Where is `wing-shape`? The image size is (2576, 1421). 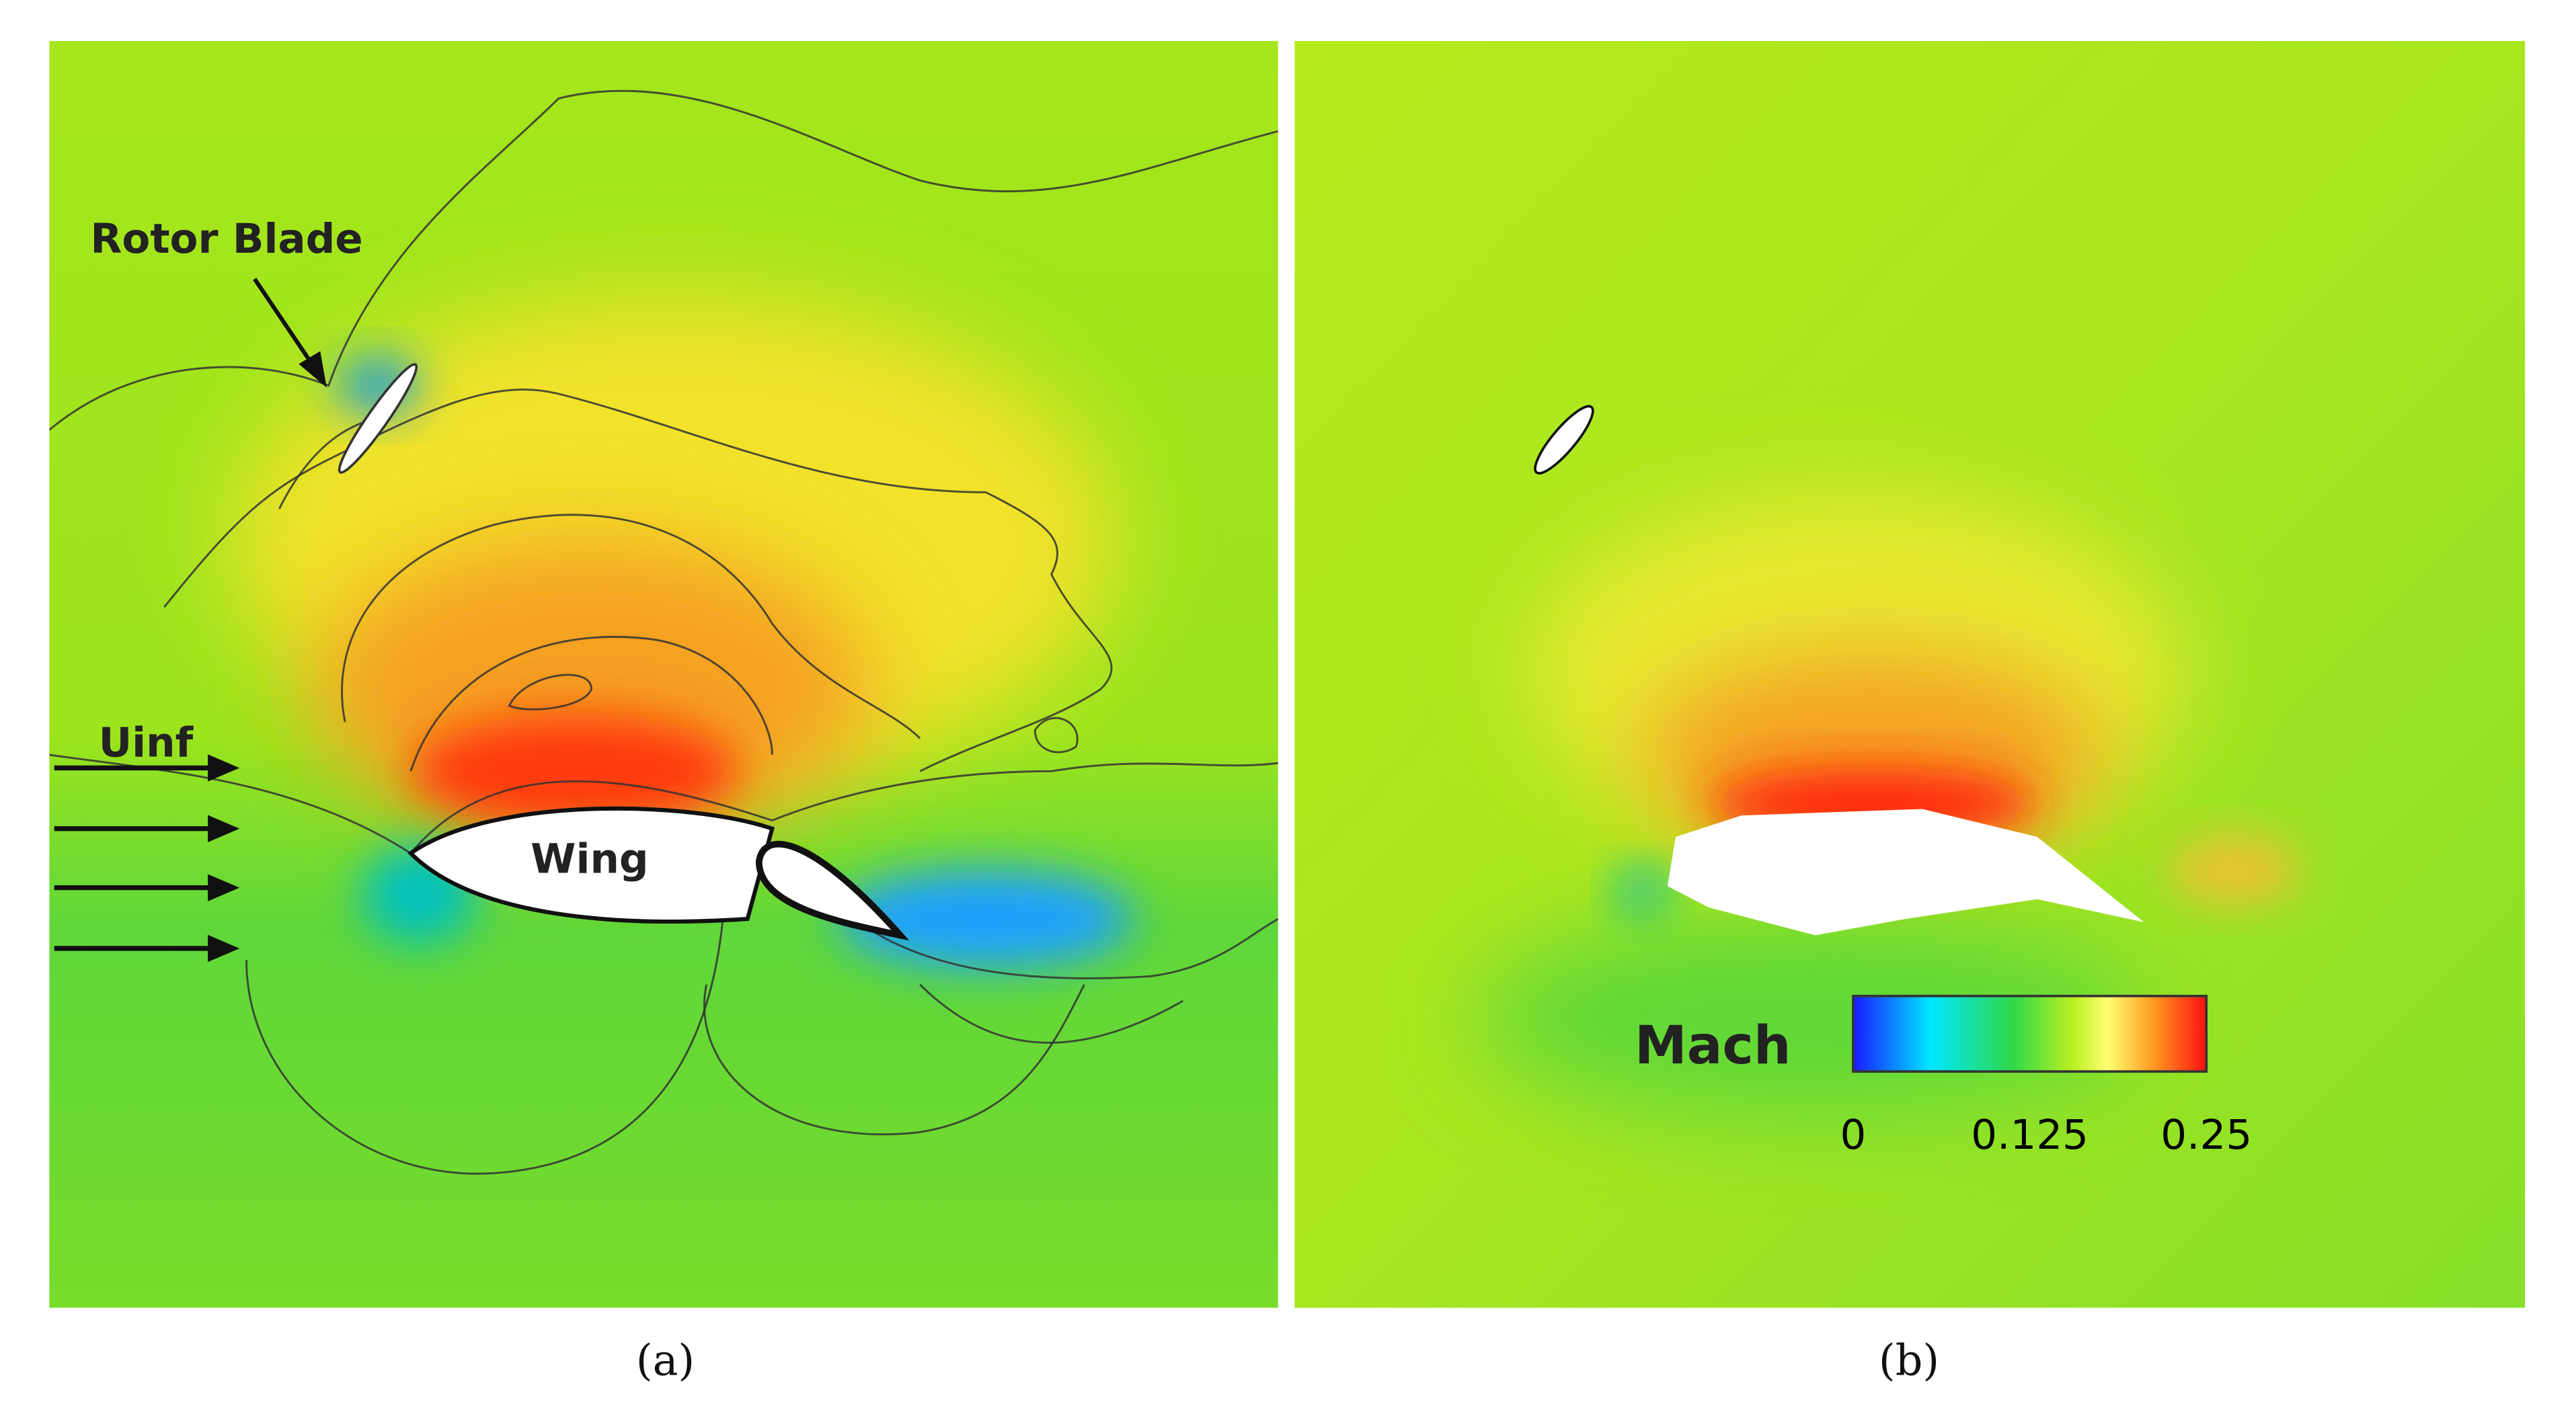 wing-shape is located at coordinates (1906, 872).